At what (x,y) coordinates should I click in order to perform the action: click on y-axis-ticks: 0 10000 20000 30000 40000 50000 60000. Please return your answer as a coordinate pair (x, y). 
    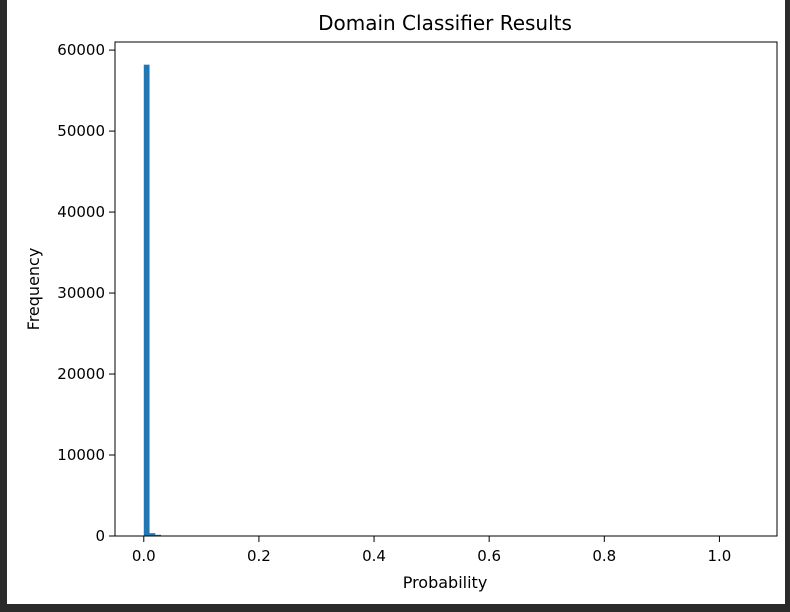
    Looking at the image, I should click on (86, 293).